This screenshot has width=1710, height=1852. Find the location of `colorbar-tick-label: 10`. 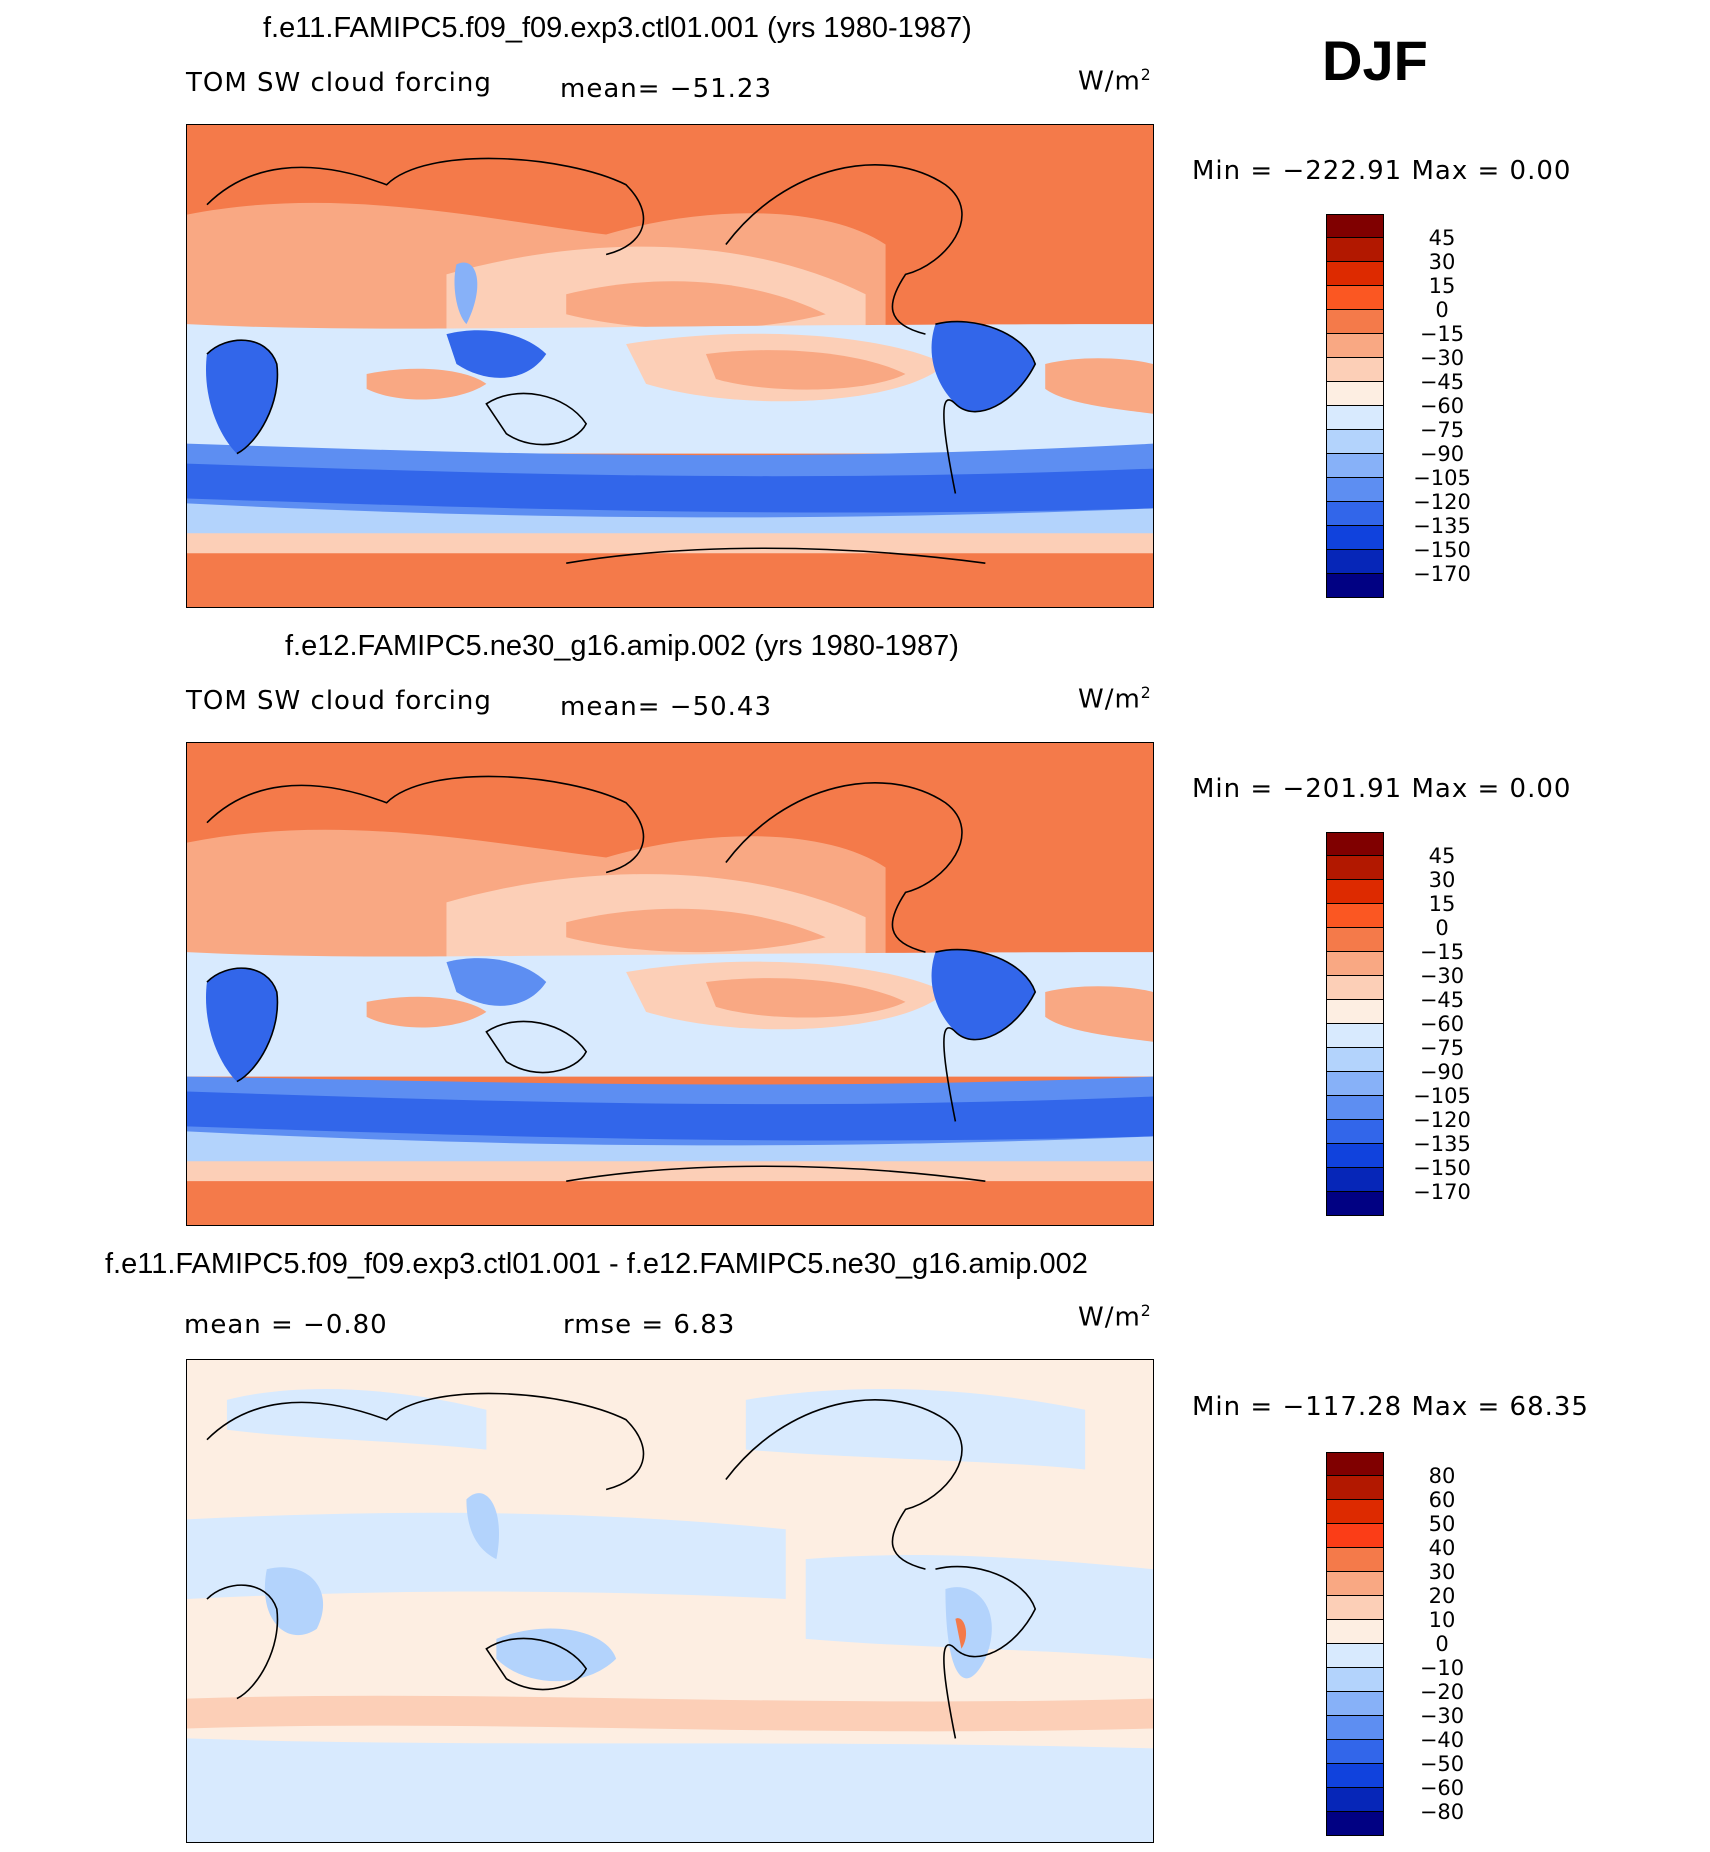

colorbar-tick-label: 10 is located at coordinates (1442, 1620).